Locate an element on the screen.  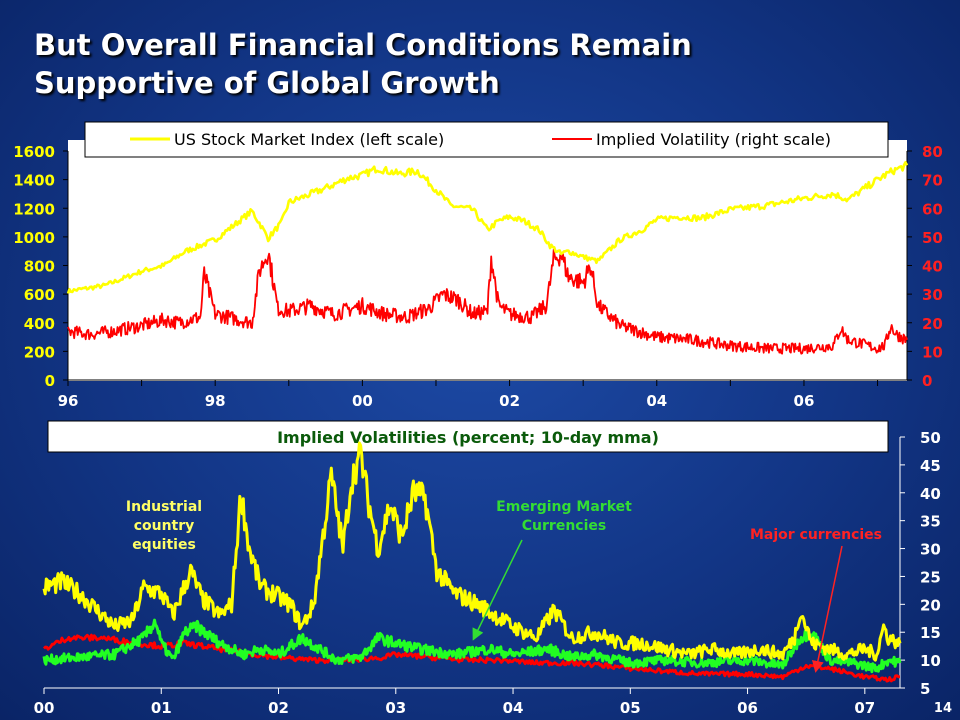
title-line-1: But Overall Financial Conditions Remain is located at coordinates (363, 45).